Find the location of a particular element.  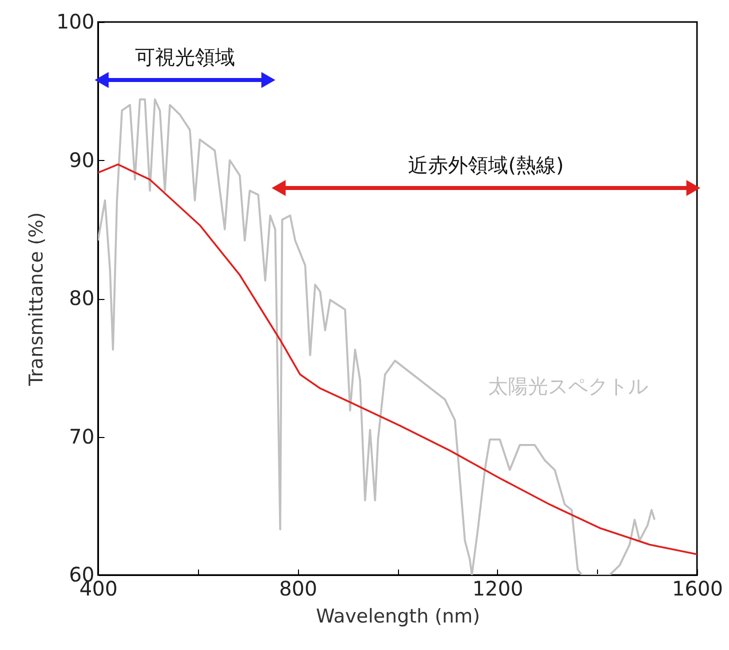

x-axis-title: Wavelength (nm) is located at coordinates (398, 617).